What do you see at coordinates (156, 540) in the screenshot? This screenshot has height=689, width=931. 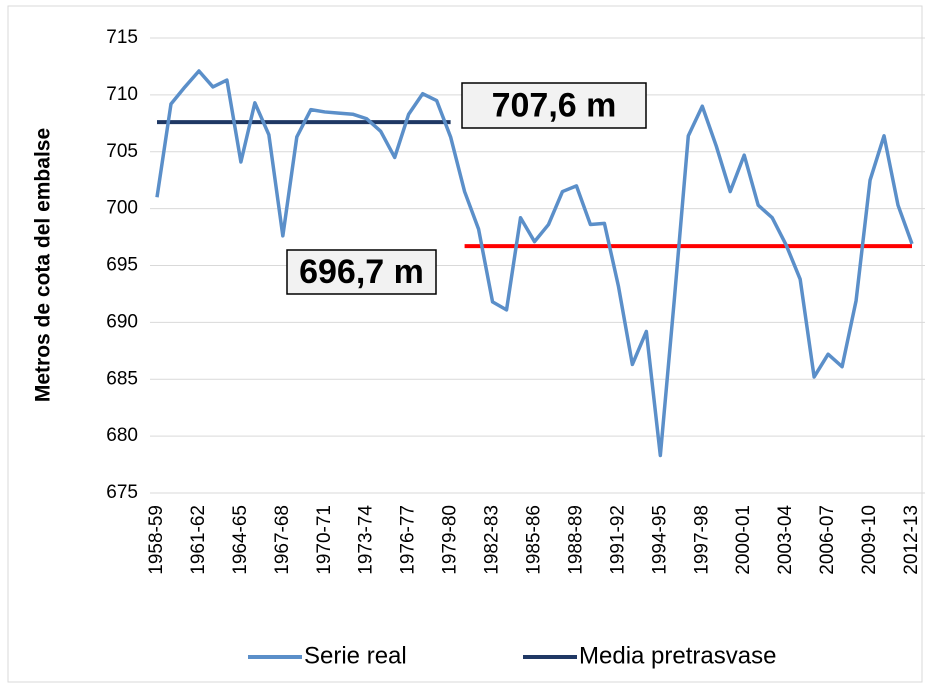 I see `x-tick-label: 1958-59` at bounding box center [156, 540].